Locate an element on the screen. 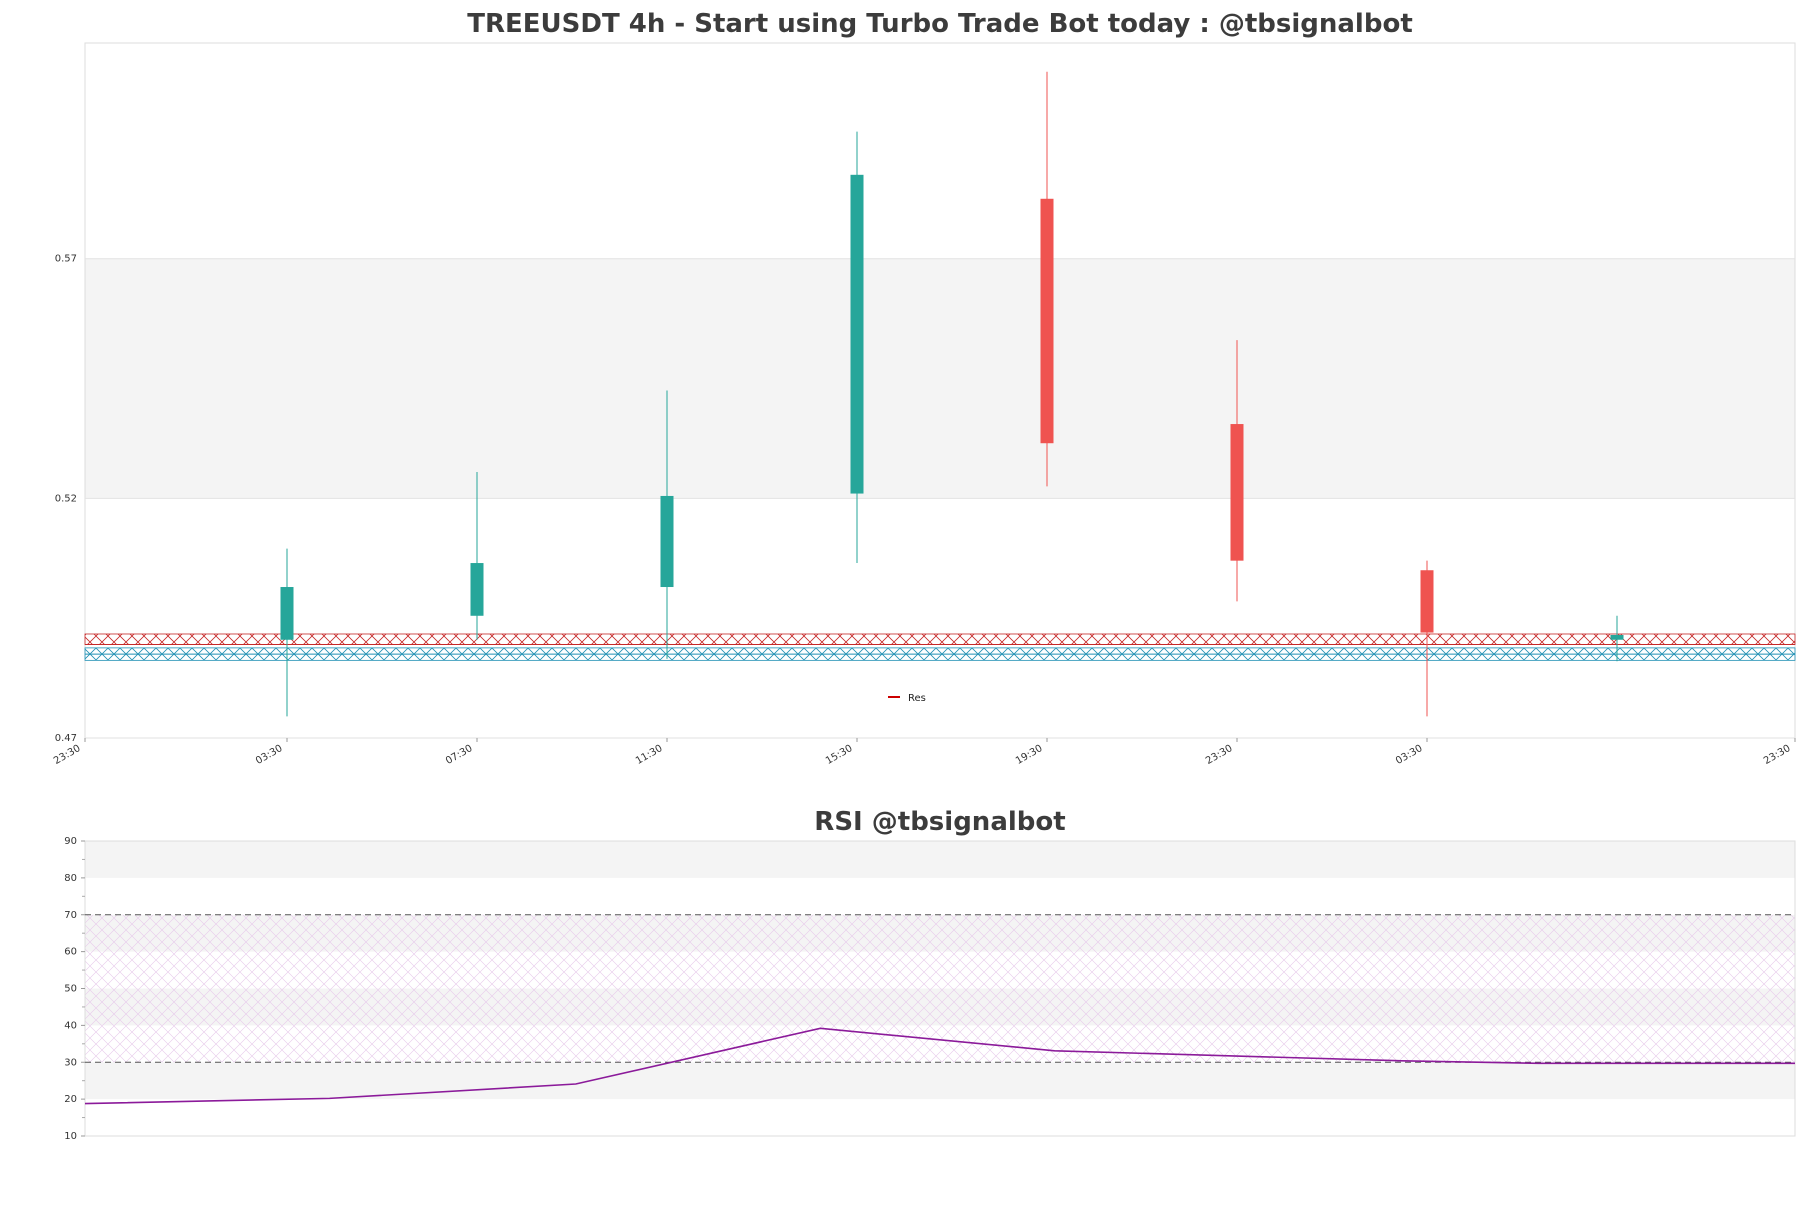 This screenshot has height=1208, width=1811. legend-res-label: Res is located at coordinates (917, 698).